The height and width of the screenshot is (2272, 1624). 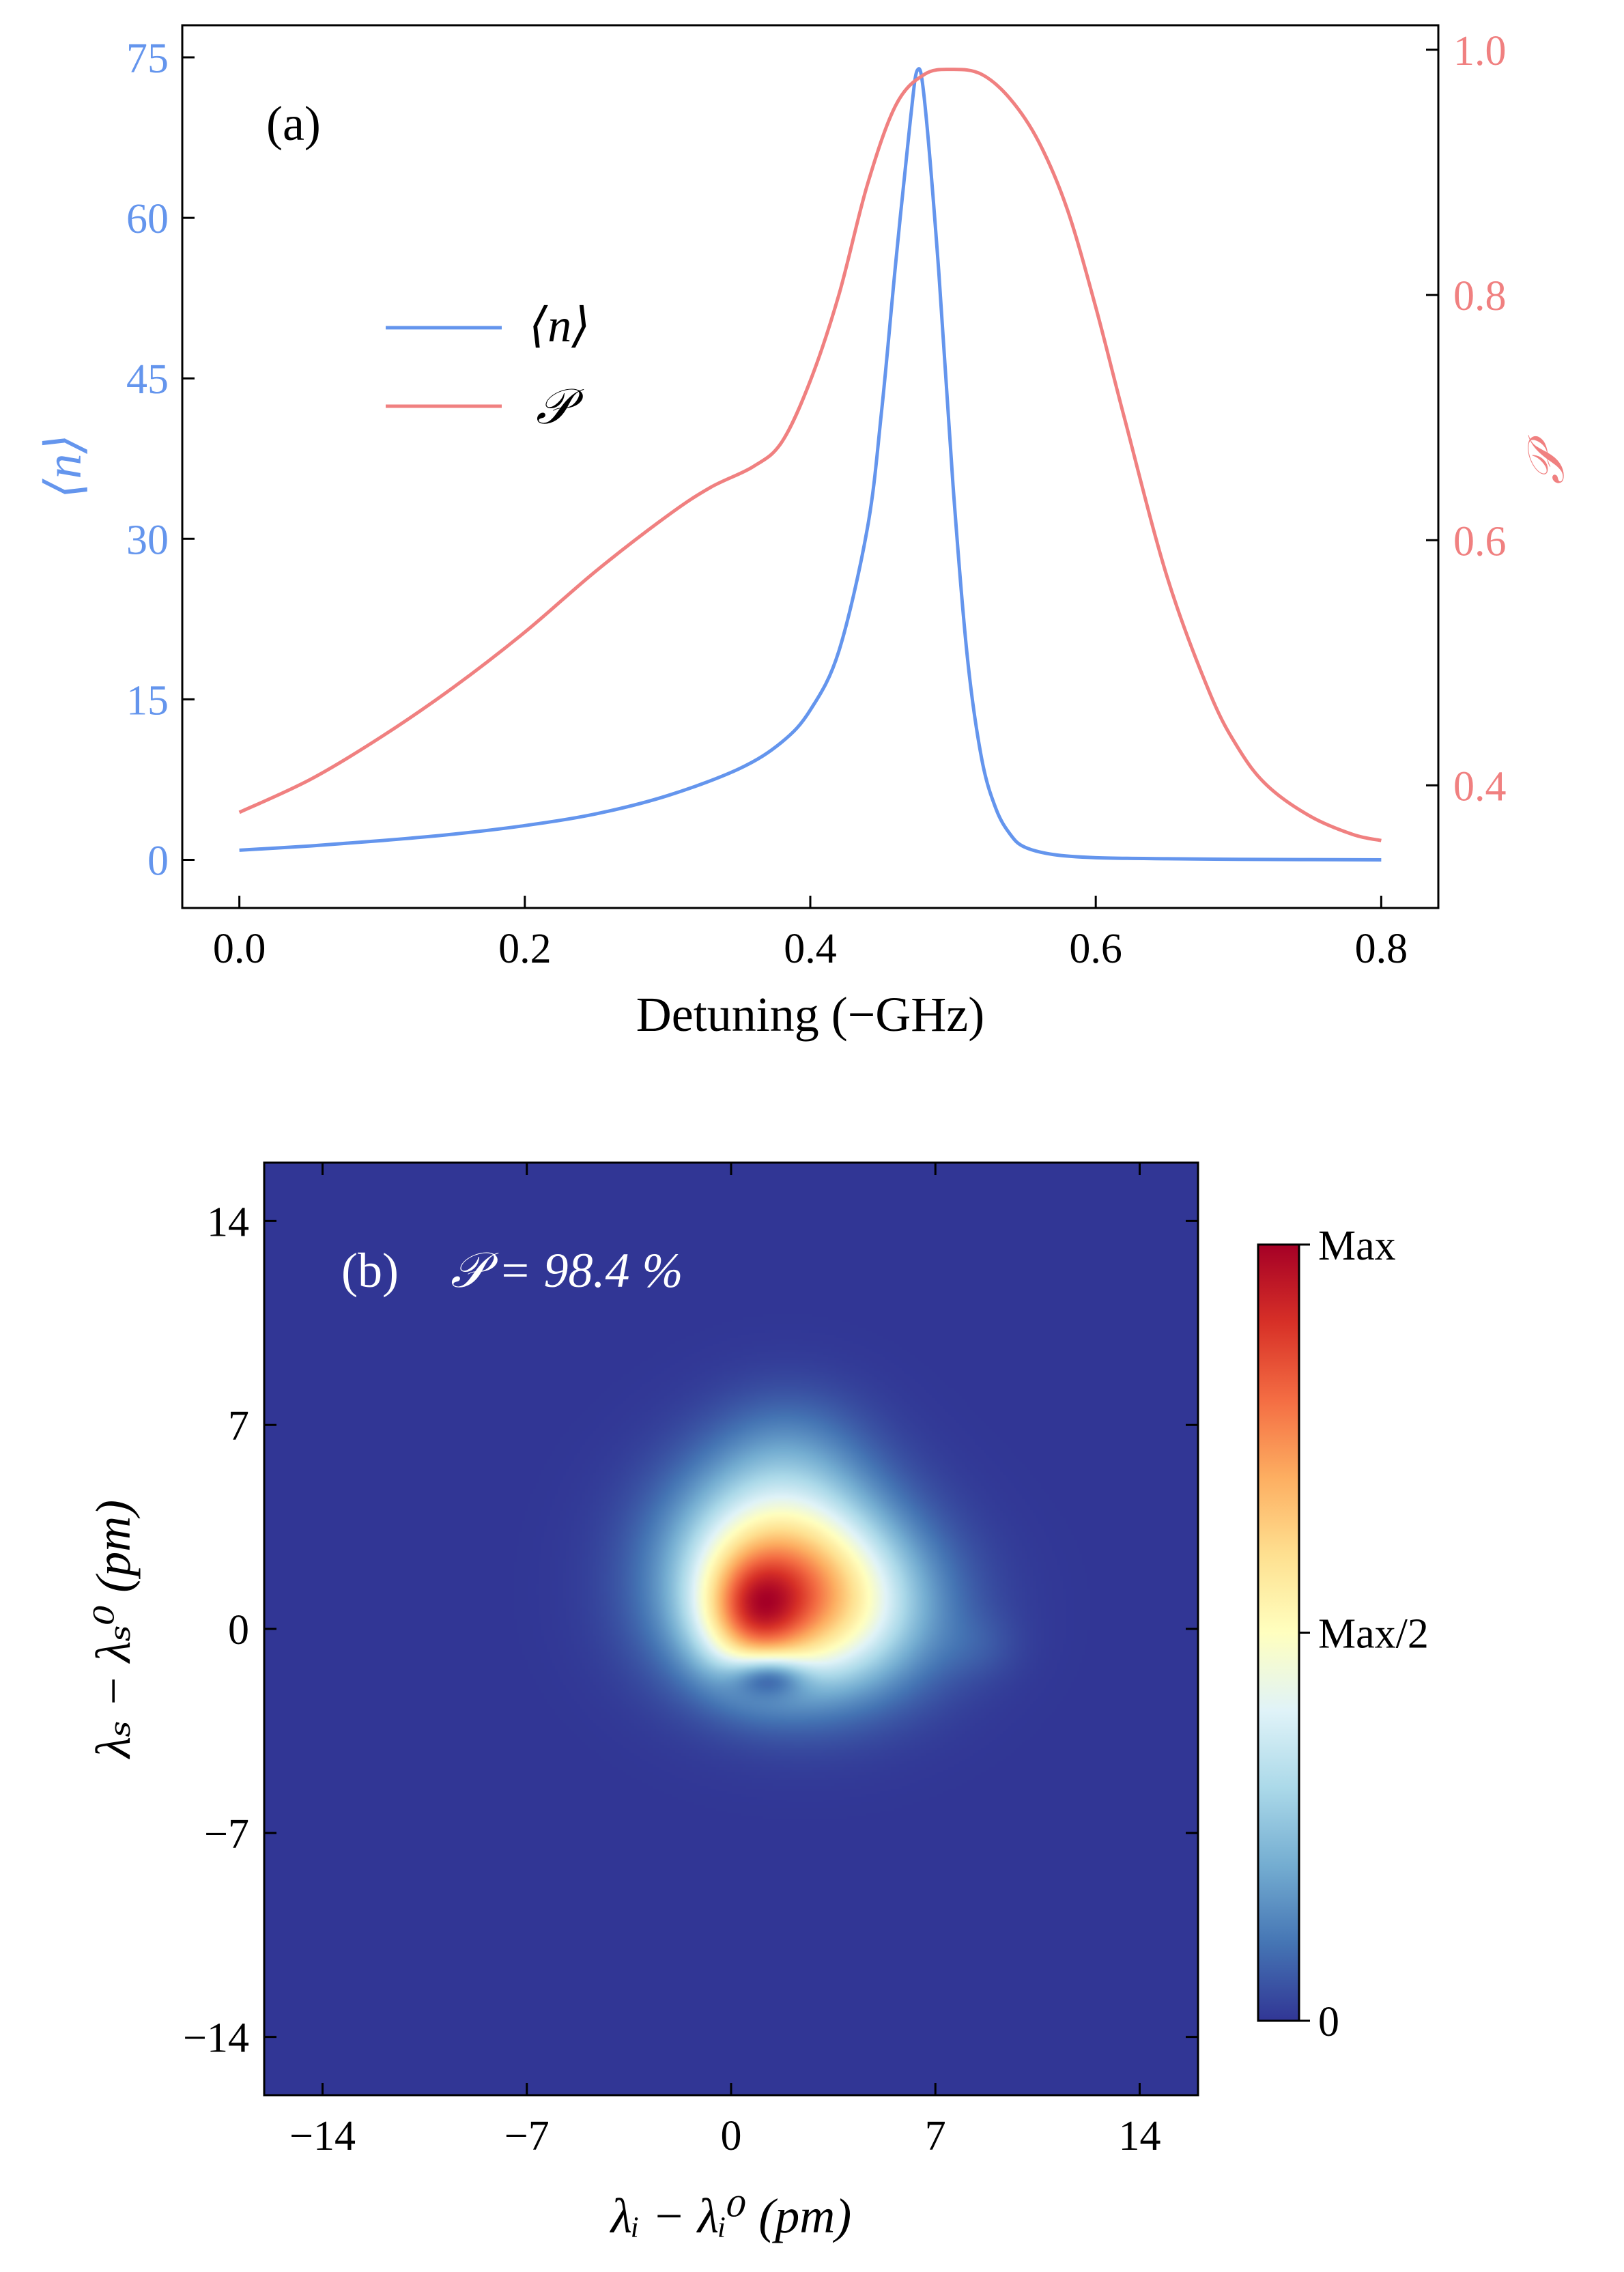 I want to click on panel-a-left-y-ticks: 0 15 30 45 60 75, so click(x=160, y=460).